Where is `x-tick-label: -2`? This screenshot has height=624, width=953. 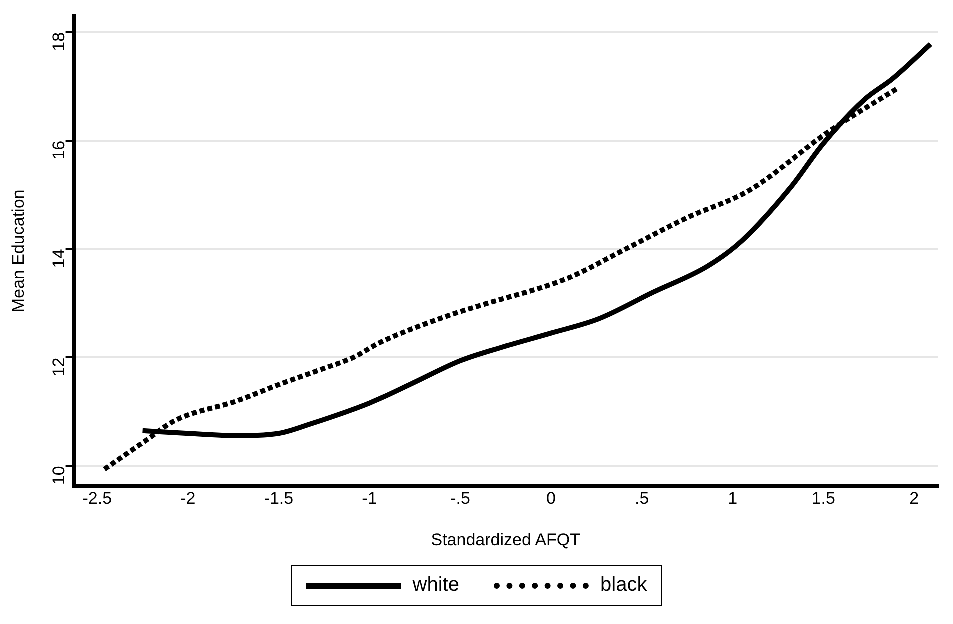
x-tick-label: -2 is located at coordinates (188, 498).